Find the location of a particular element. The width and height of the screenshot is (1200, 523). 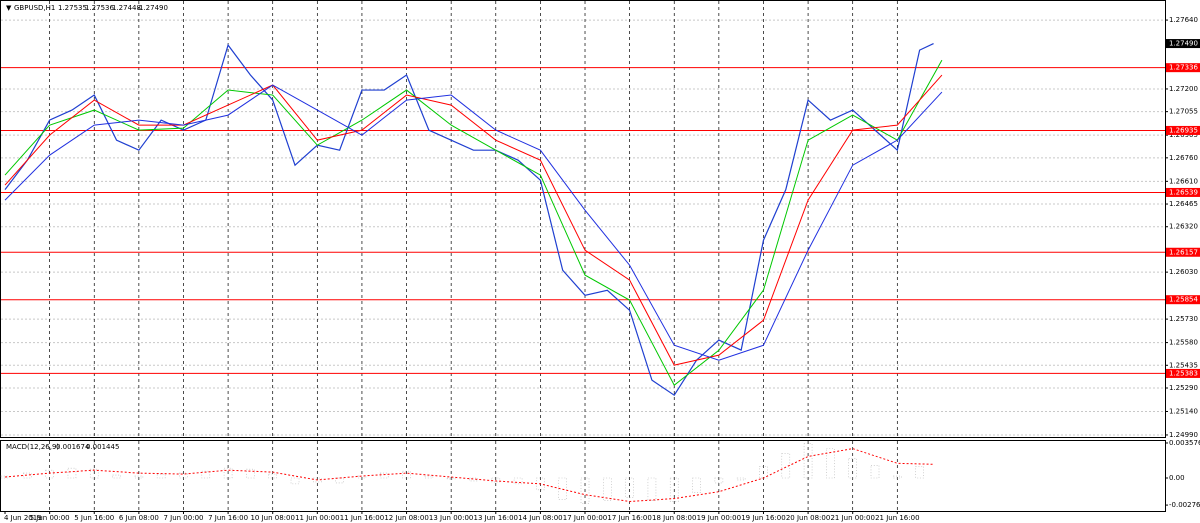

x-tick-label: 12 Jun 08:00 is located at coordinates (406, 518).